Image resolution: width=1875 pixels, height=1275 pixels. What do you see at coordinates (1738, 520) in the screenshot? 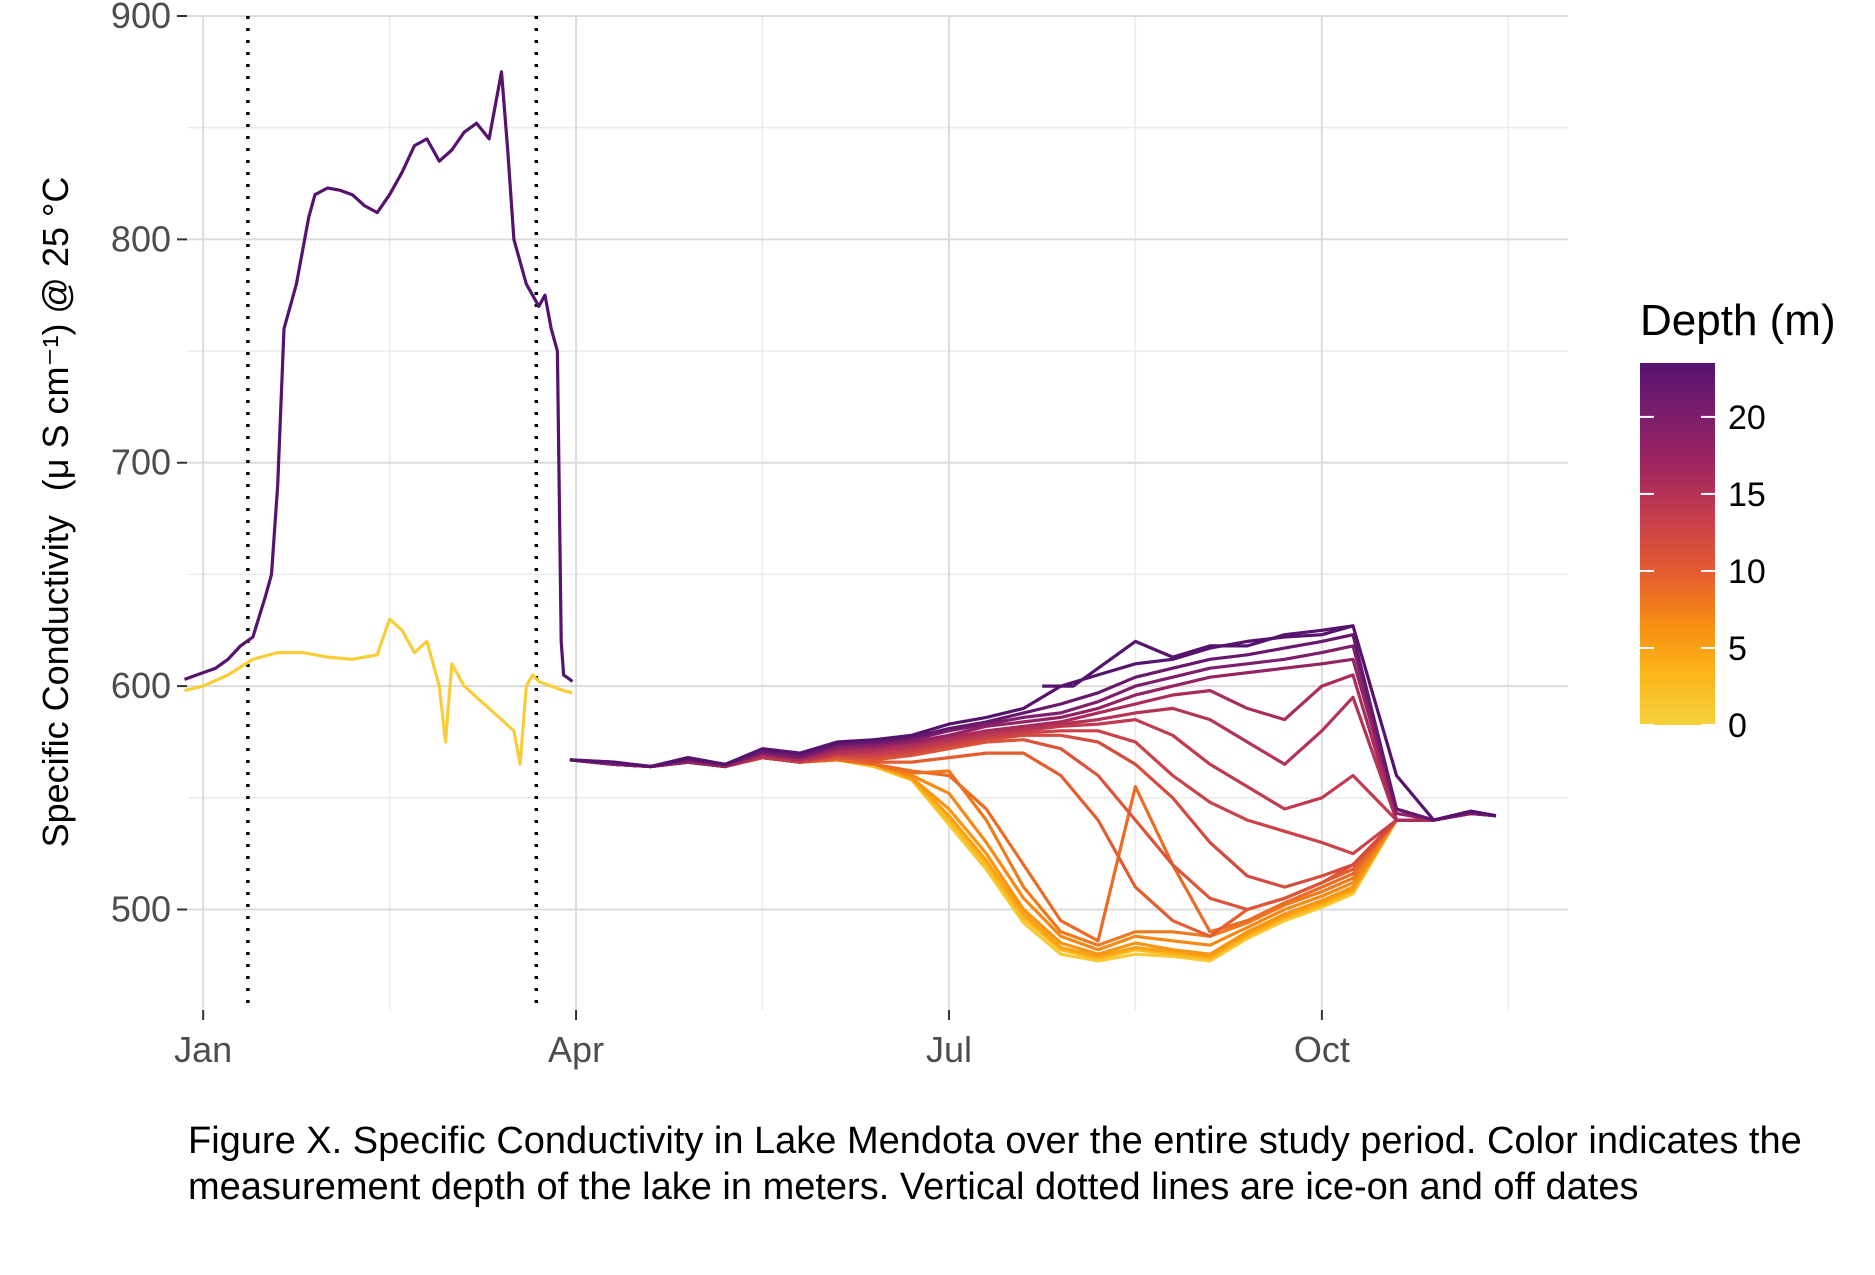
I see `depth-legend: Depth (m) 0 5 10 15 20` at bounding box center [1738, 520].